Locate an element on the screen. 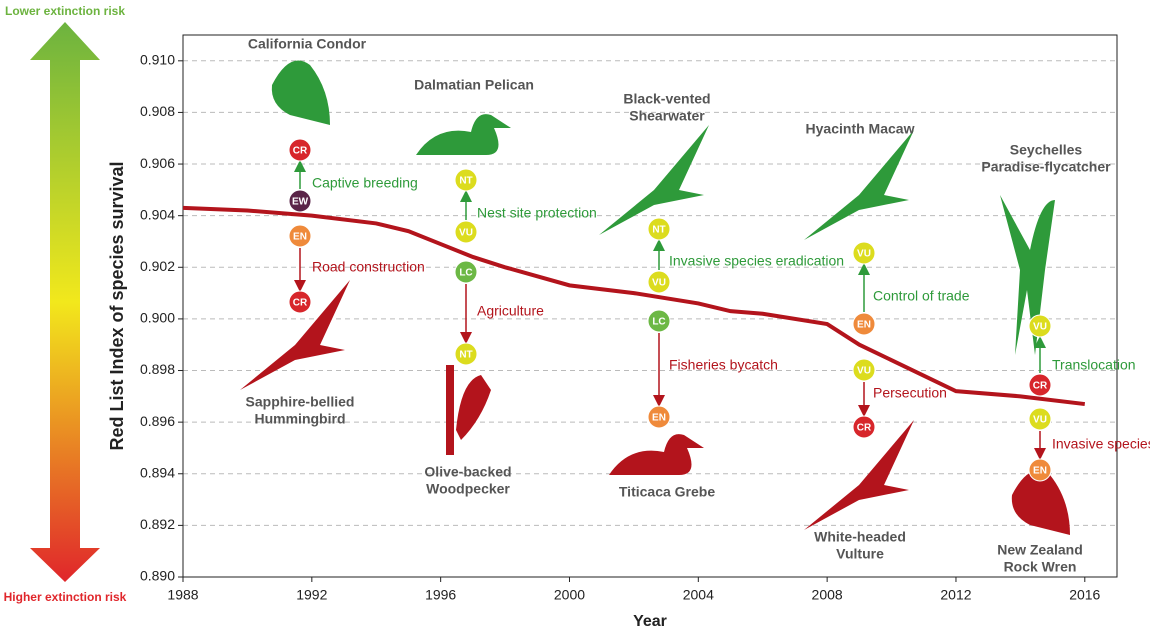  y-tick-label: 0.890 is located at coordinates (157, 576).